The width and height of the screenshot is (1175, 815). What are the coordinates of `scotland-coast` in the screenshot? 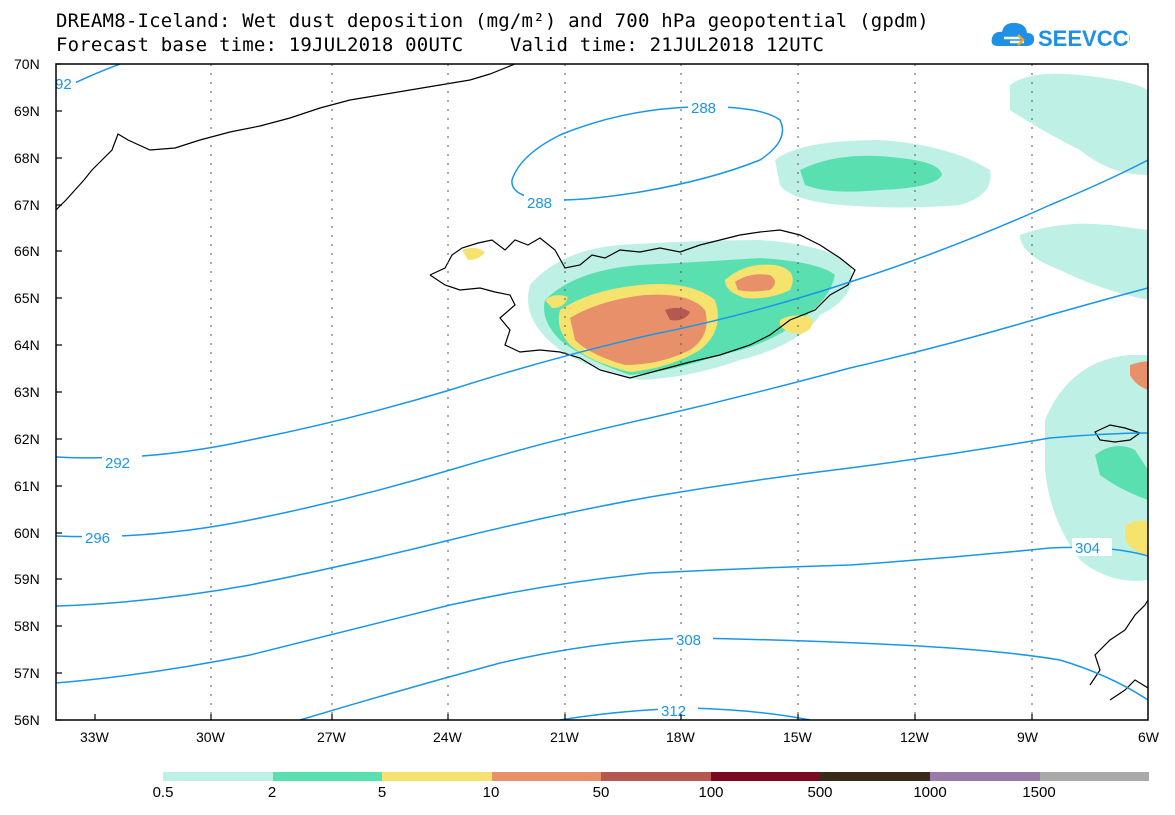 It's located at (1118, 650).